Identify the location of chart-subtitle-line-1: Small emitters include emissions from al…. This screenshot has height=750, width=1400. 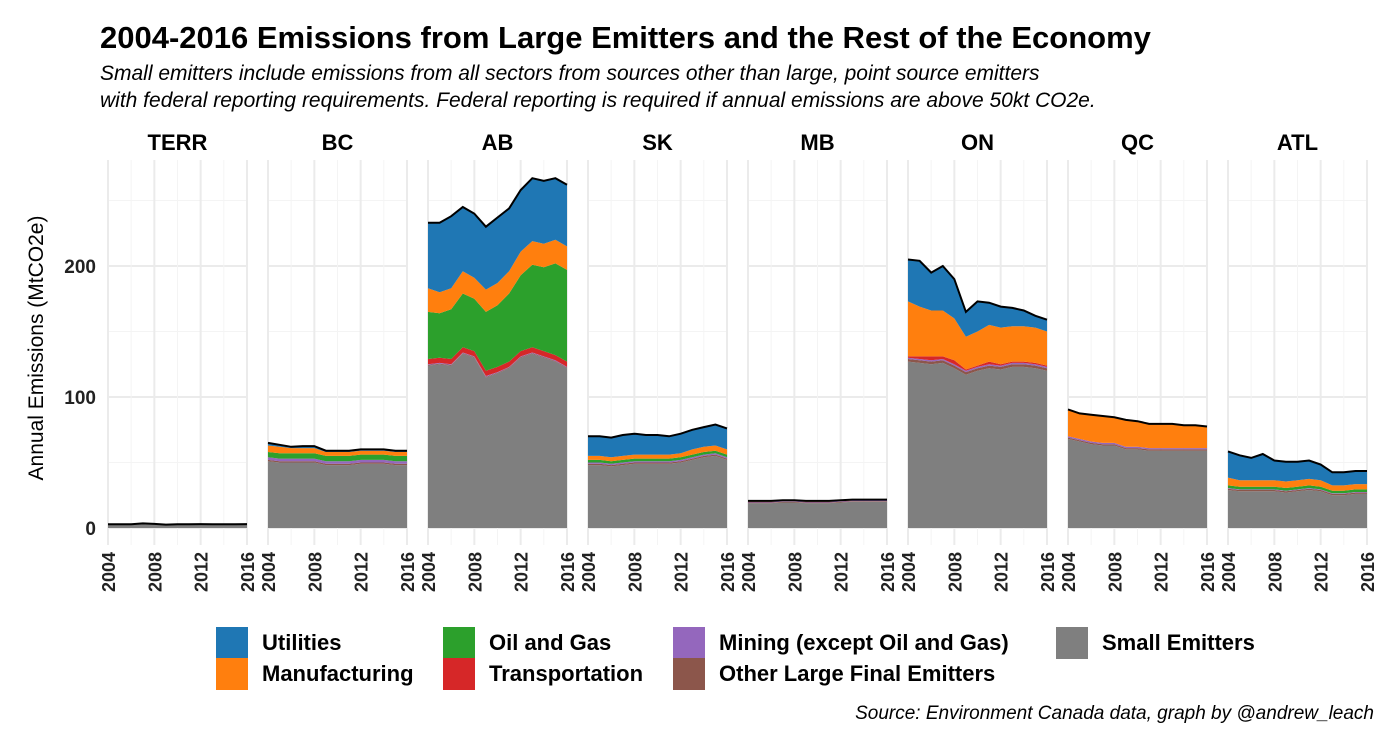
(570, 73).